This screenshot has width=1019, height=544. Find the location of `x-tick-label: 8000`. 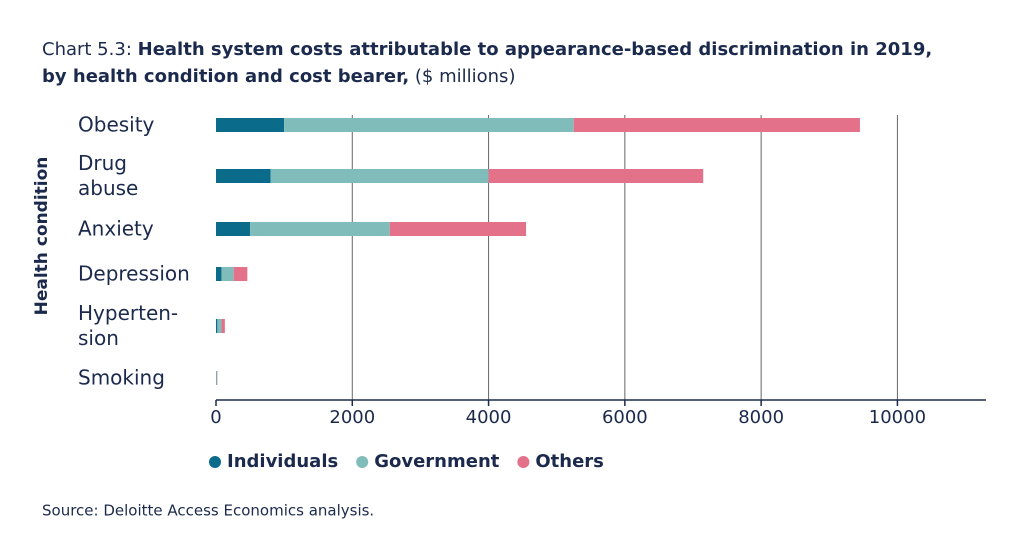

x-tick-label: 8000 is located at coordinates (761, 417).